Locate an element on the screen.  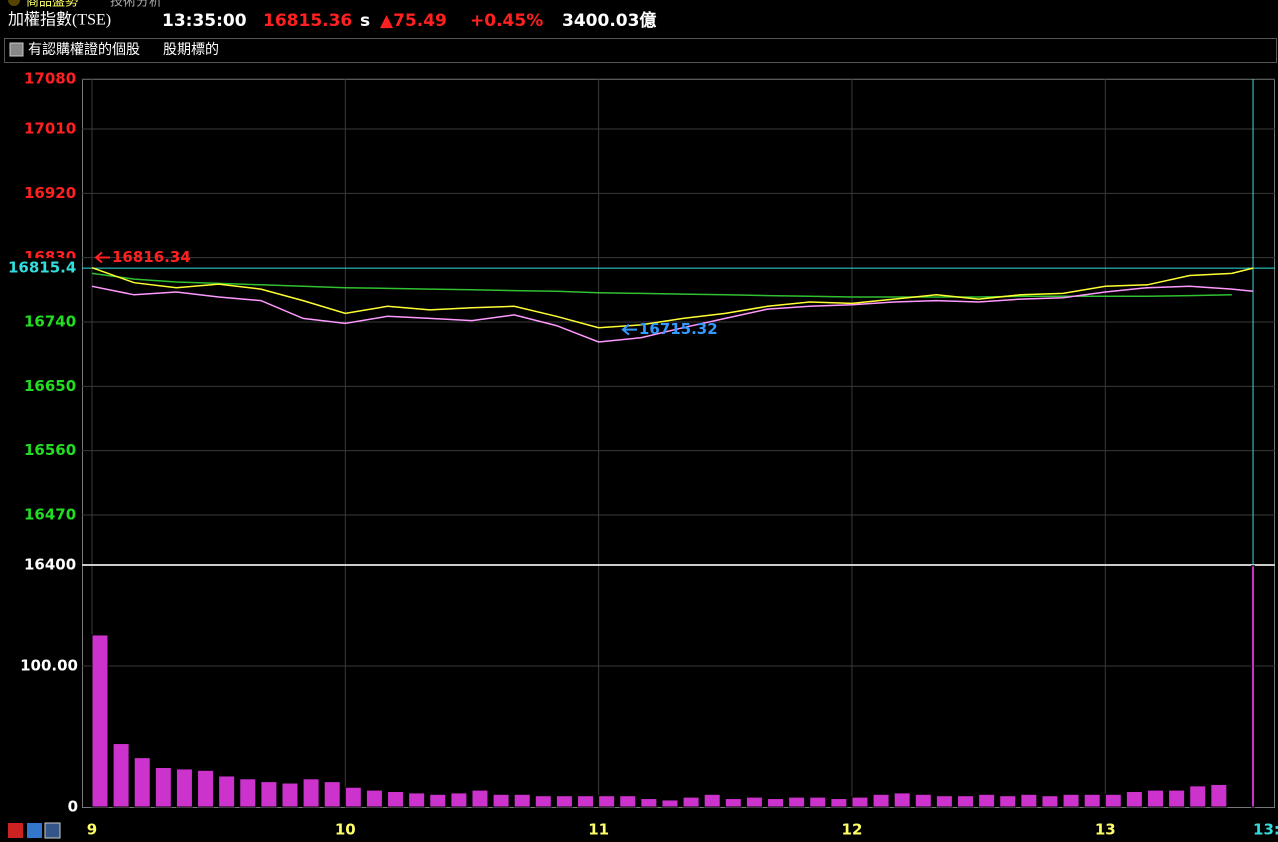
y-tick-label: 17010 is located at coordinates (50, 129).